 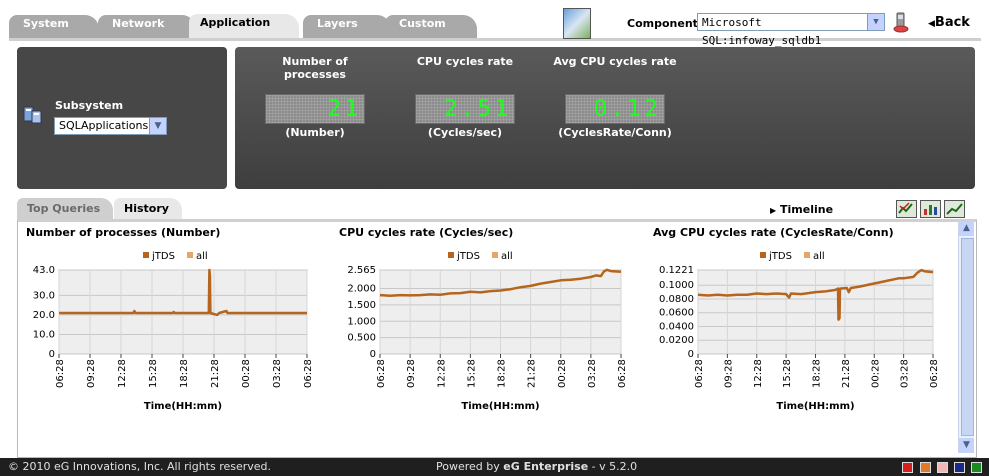 What do you see at coordinates (235, 22) in the screenshot?
I see `tab-label: Application` at bounding box center [235, 22].